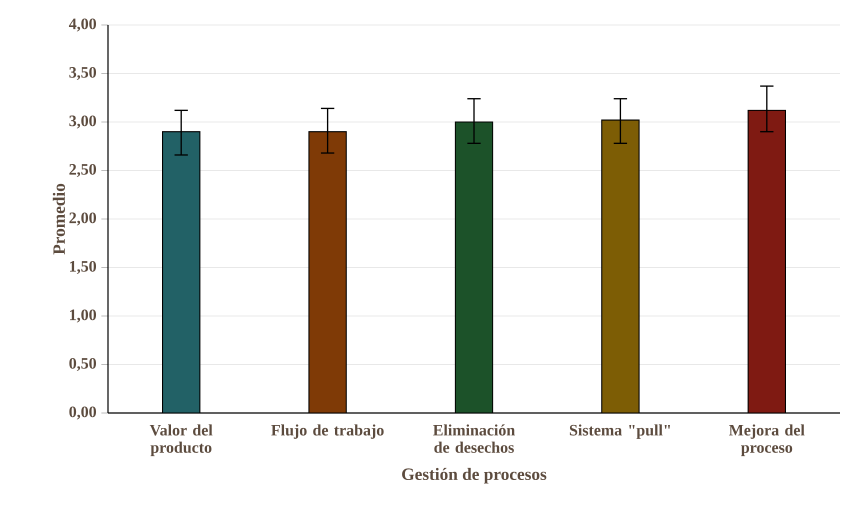 The height and width of the screenshot is (515, 849). What do you see at coordinates (327, 431) in the screenshot?
I see `x-tick-label: Flujo de trabajo` at bounding box center [327, 431].